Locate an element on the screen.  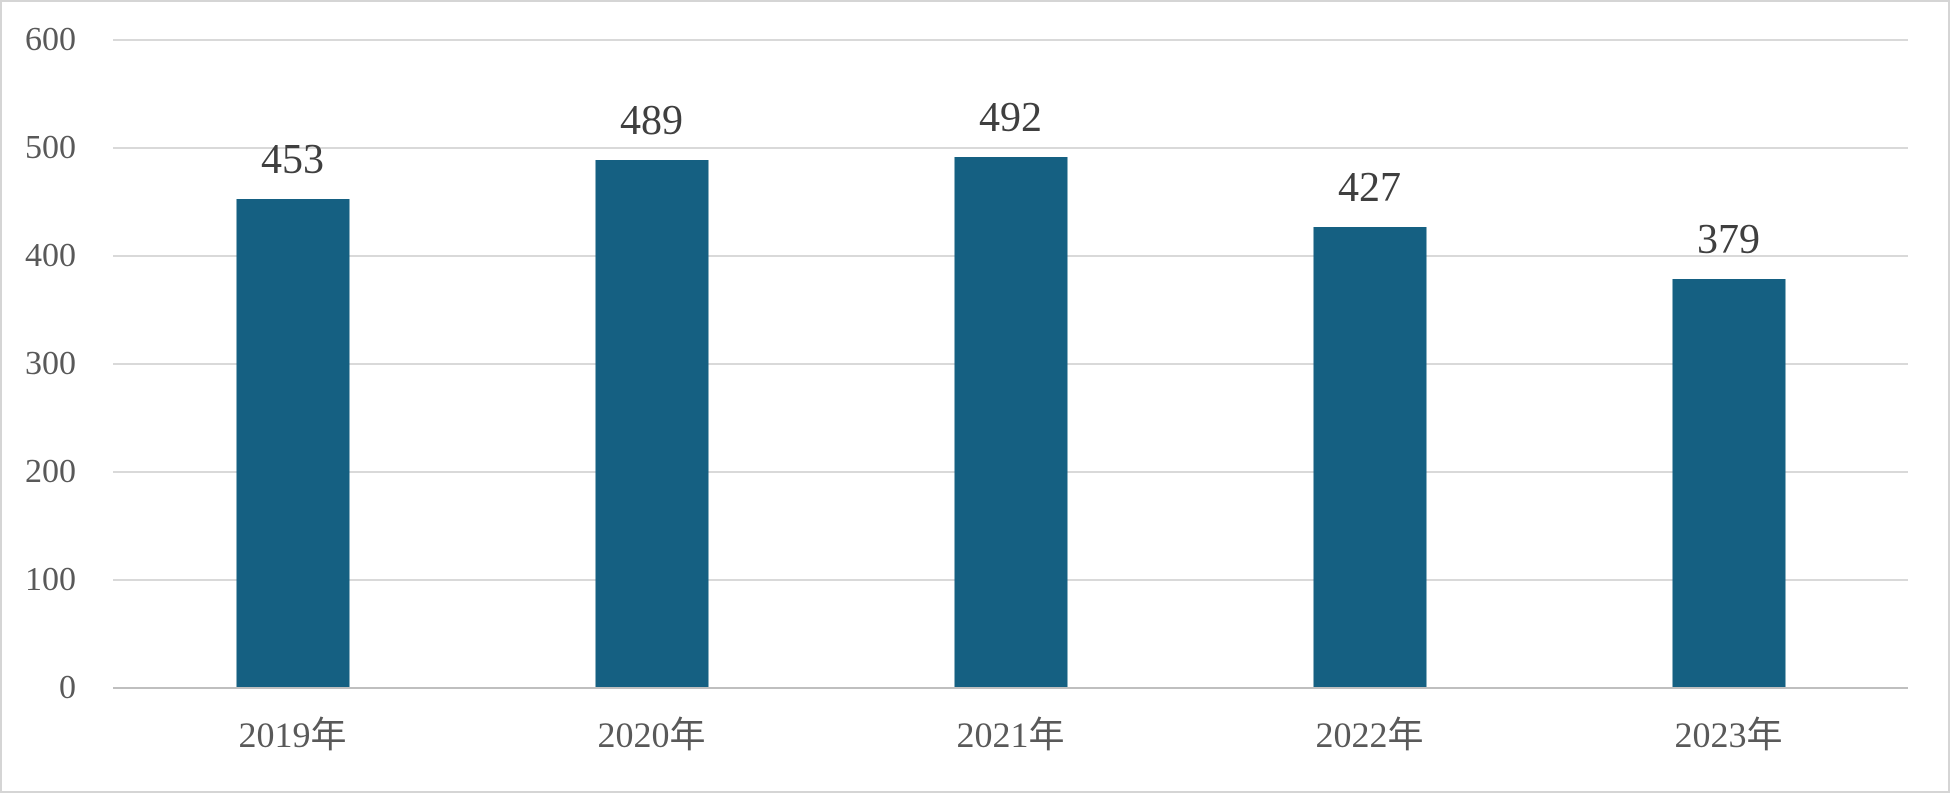
x-tick-label: 2021年 is located at coordinates (1010, 735).